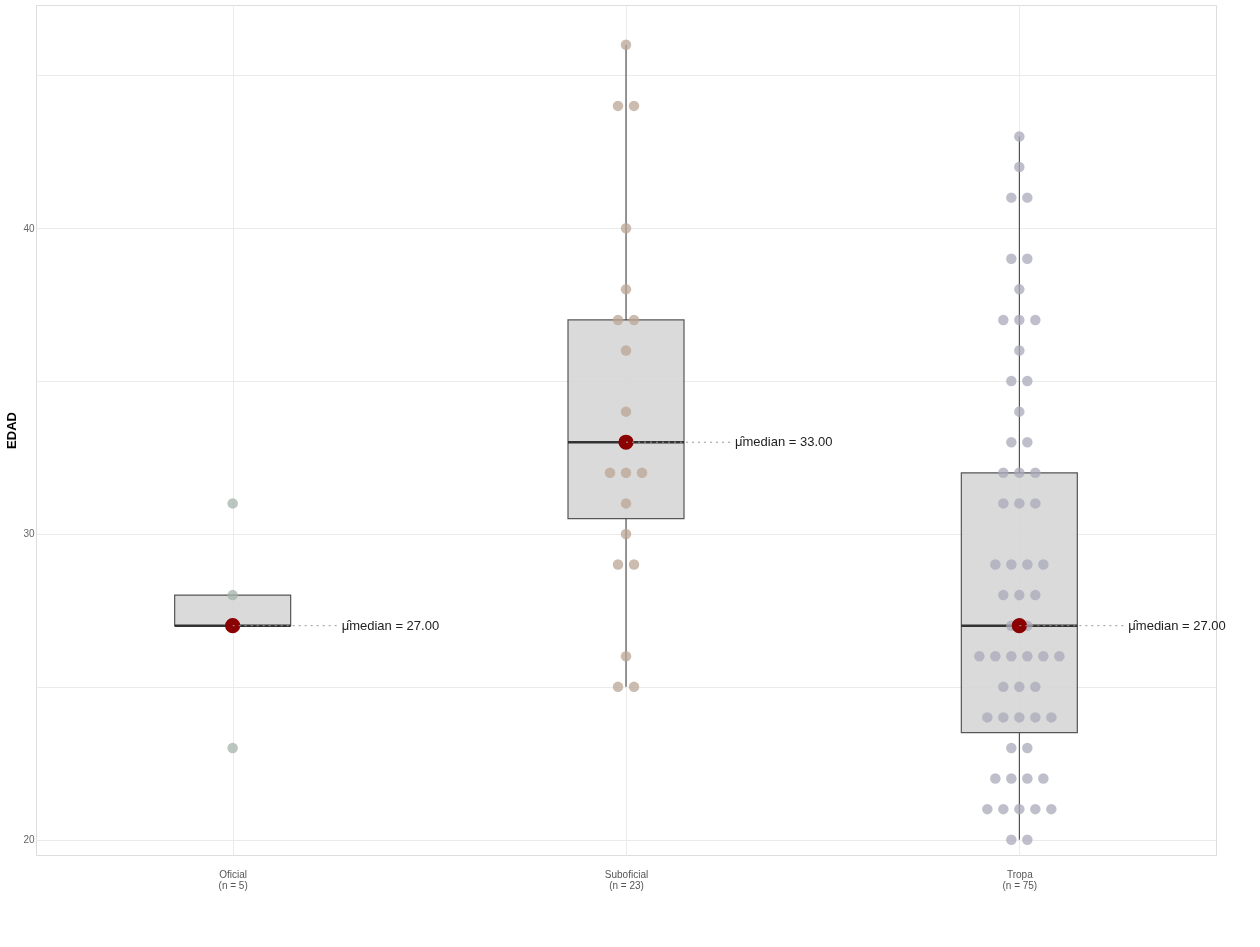 This screenshot has width=1260, height=947. What do you see at coordinates (12, 430) in the screenshot?
I see `y-axis-title: EDAD` at bounding box center [12, 430].